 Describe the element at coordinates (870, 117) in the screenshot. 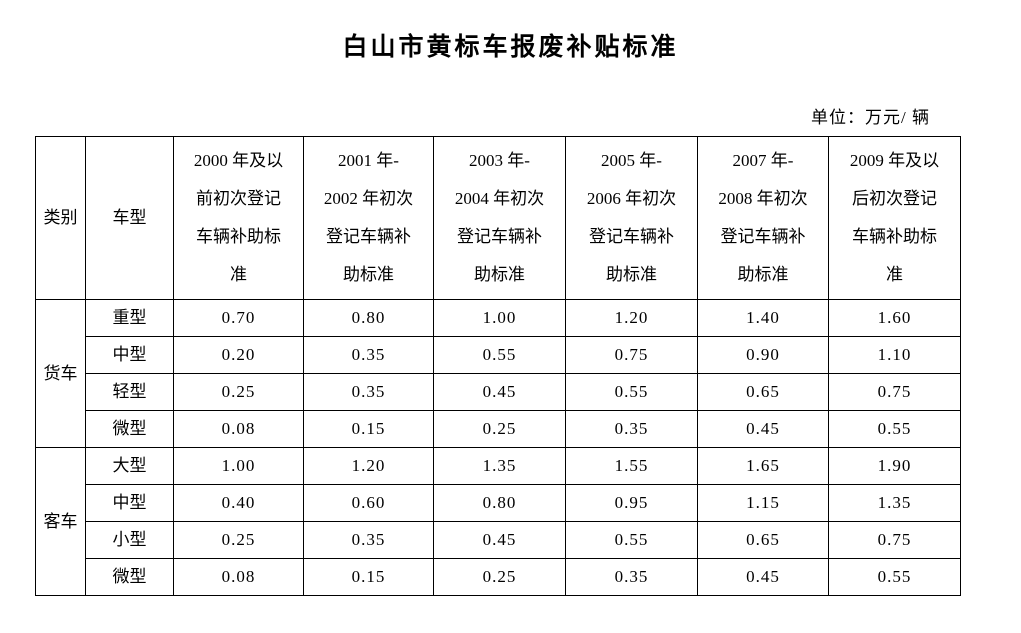

I see `unit-note: 单位：万元/ 辆` at that location.